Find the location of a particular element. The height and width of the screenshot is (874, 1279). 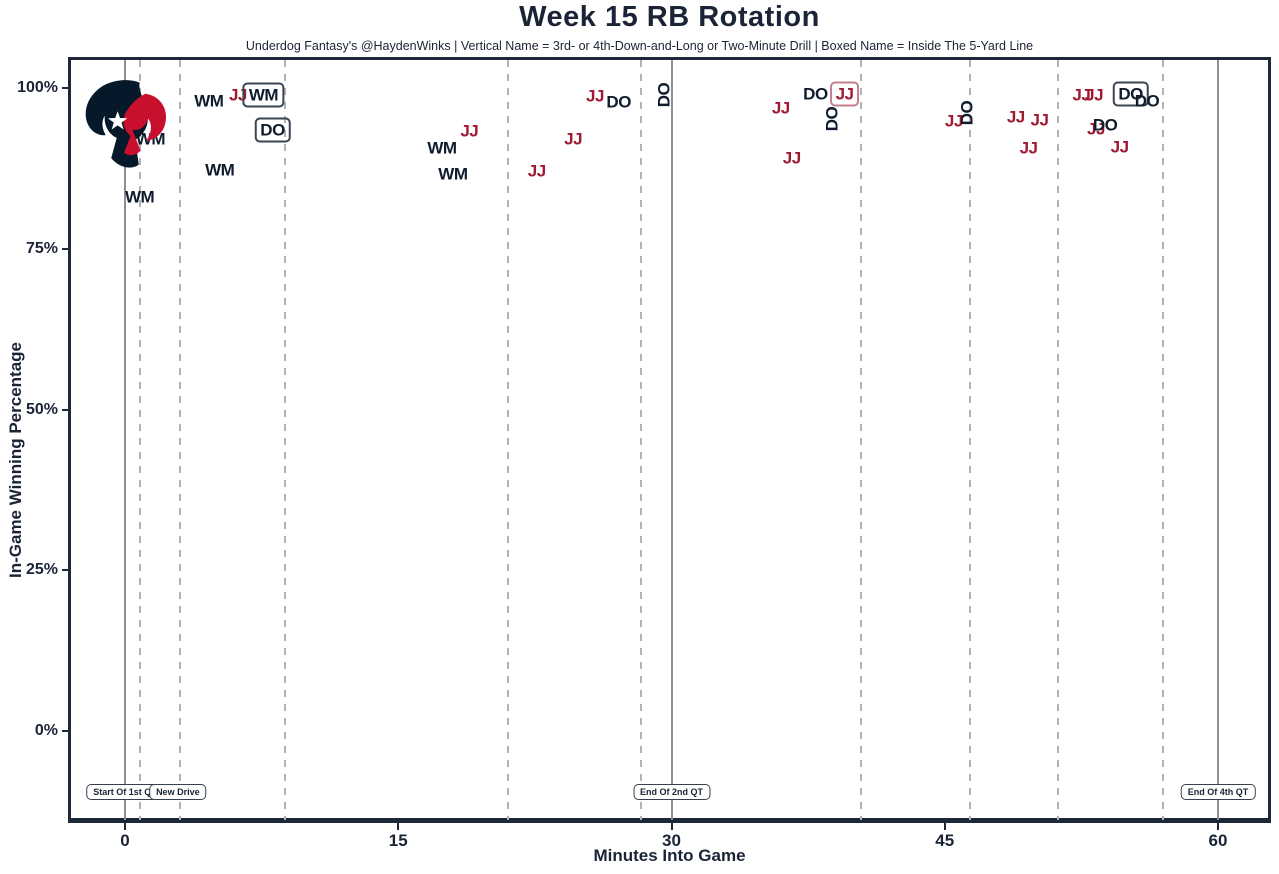

y-tick-label: 25% is located at coordinates (41, 570).